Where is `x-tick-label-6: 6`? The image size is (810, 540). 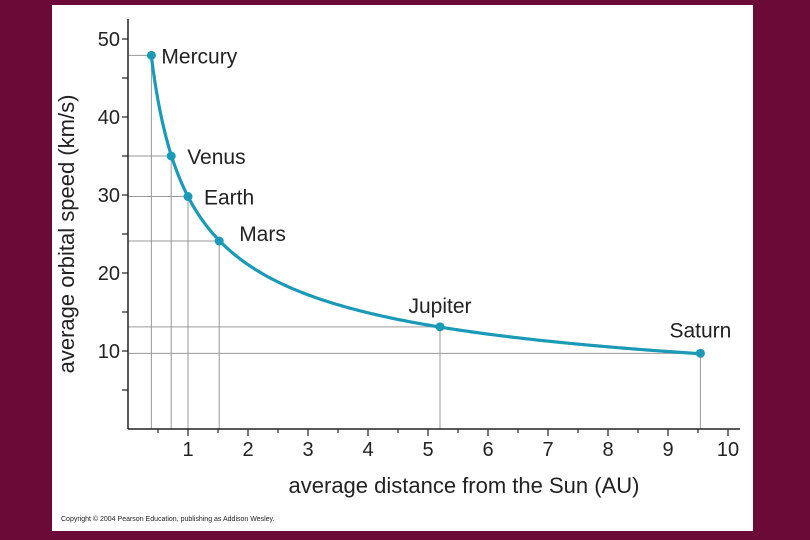 x-tick-label-6: 6 is located at coordinates (487, 450).